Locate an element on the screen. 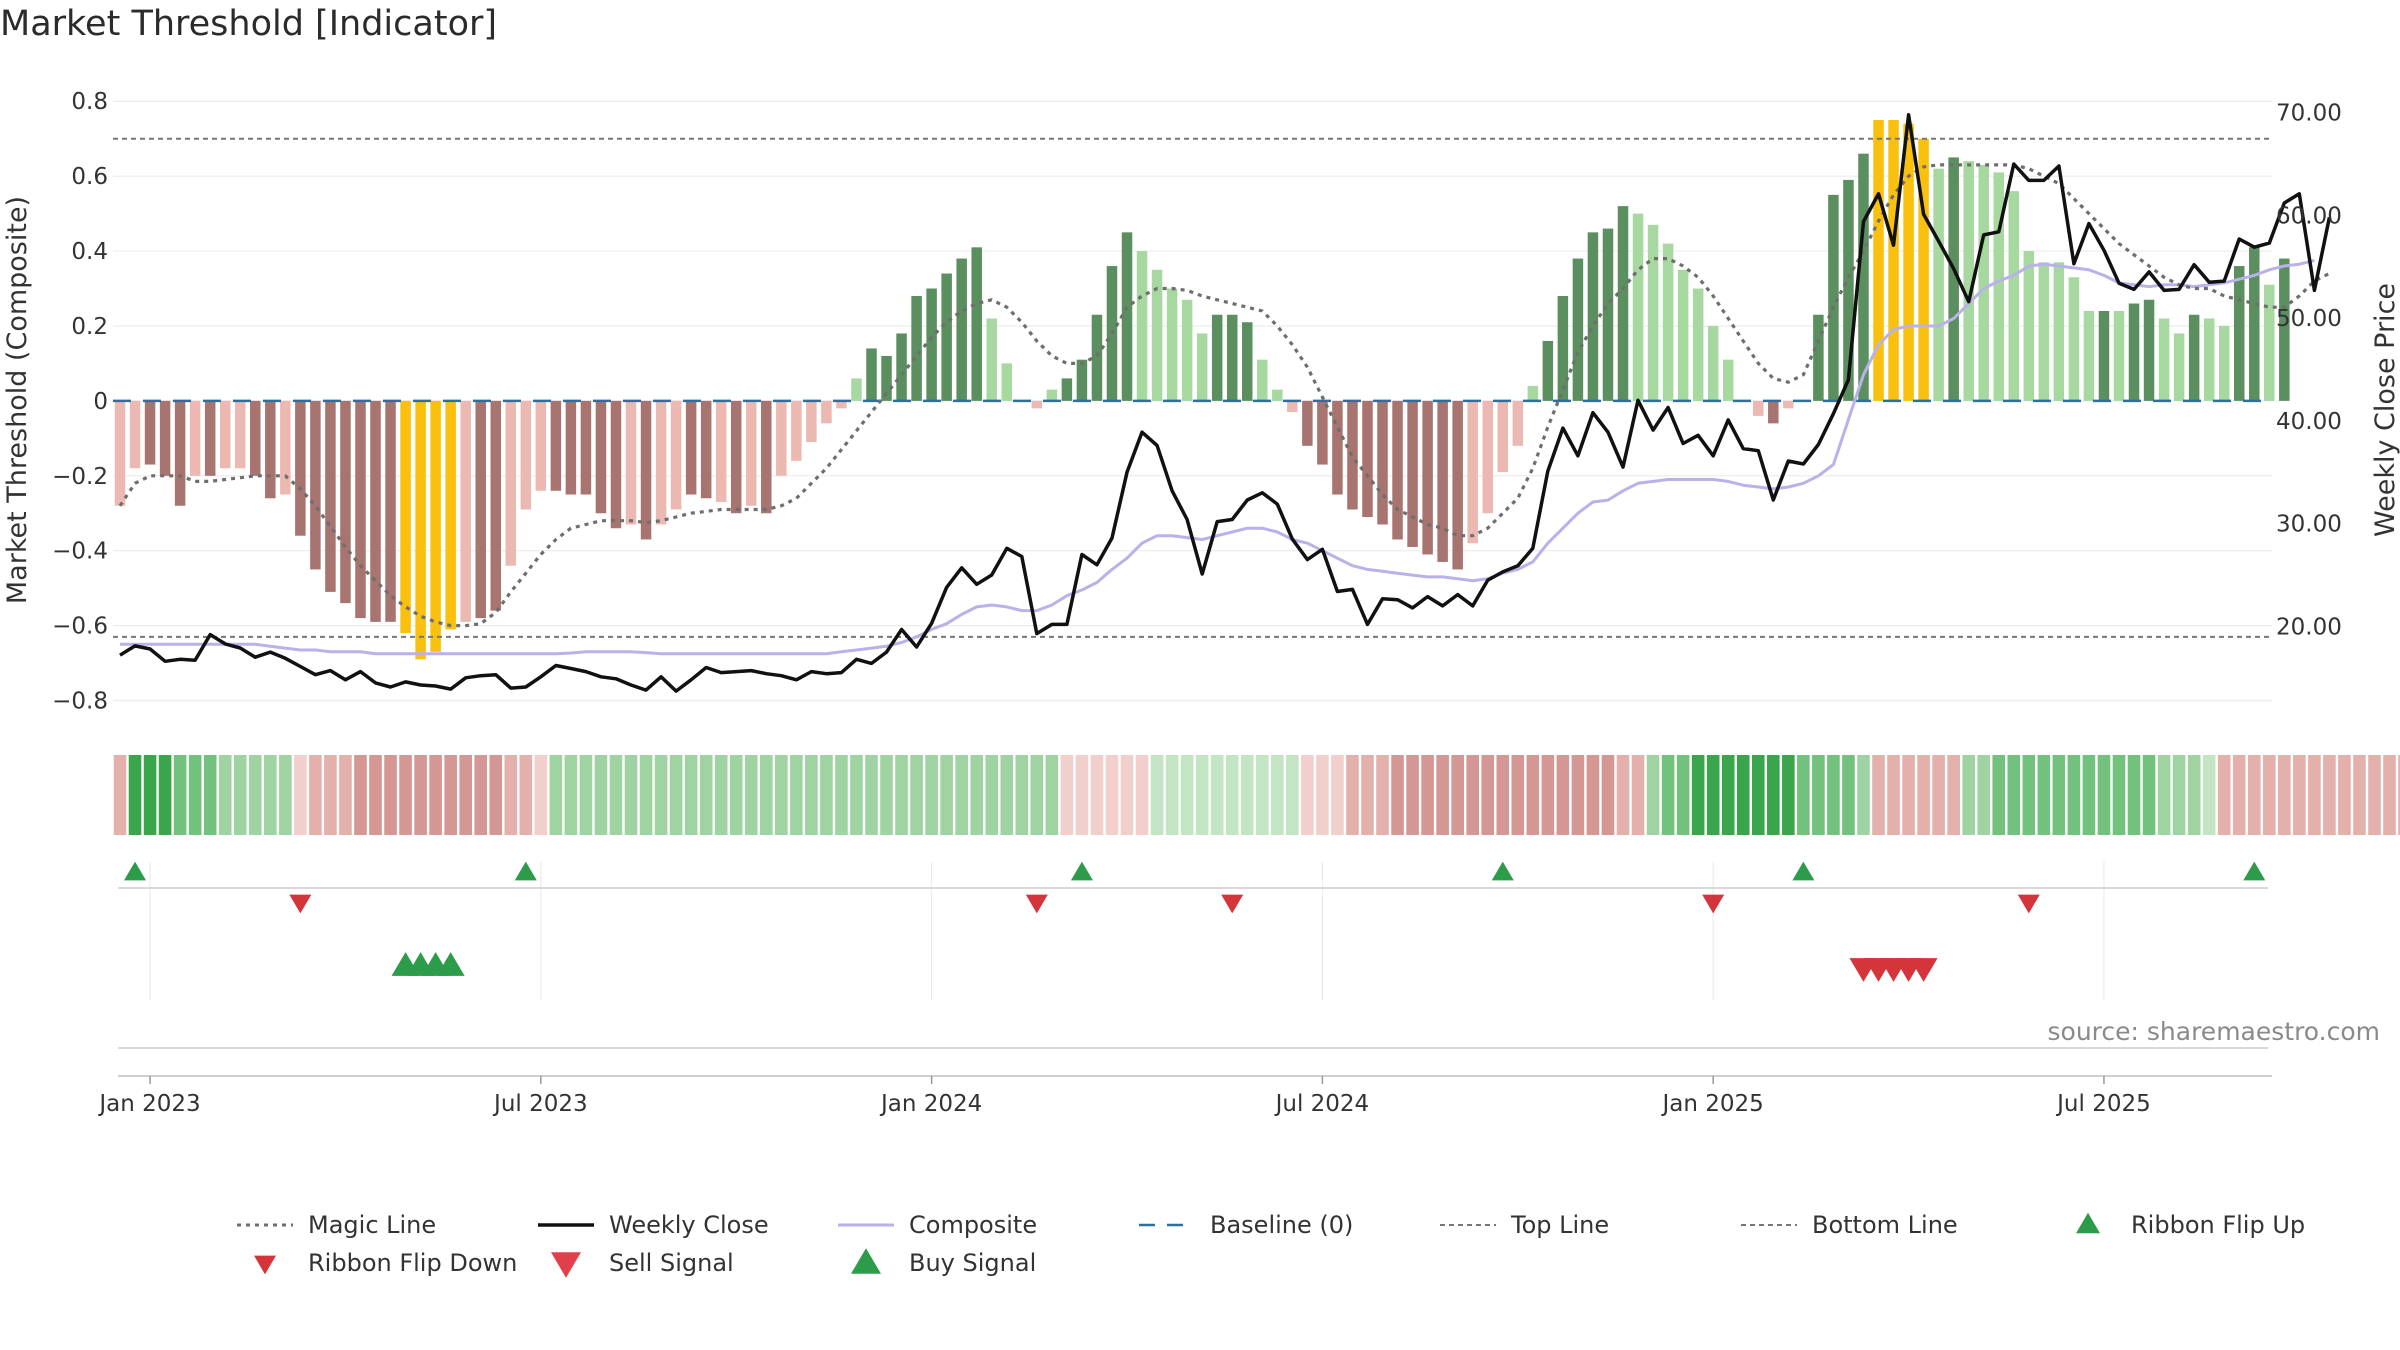 The width and height of the screenshot is (2400, 1350). legend-item: Ribbon Flip Down is located at coordinates (385, 1263).